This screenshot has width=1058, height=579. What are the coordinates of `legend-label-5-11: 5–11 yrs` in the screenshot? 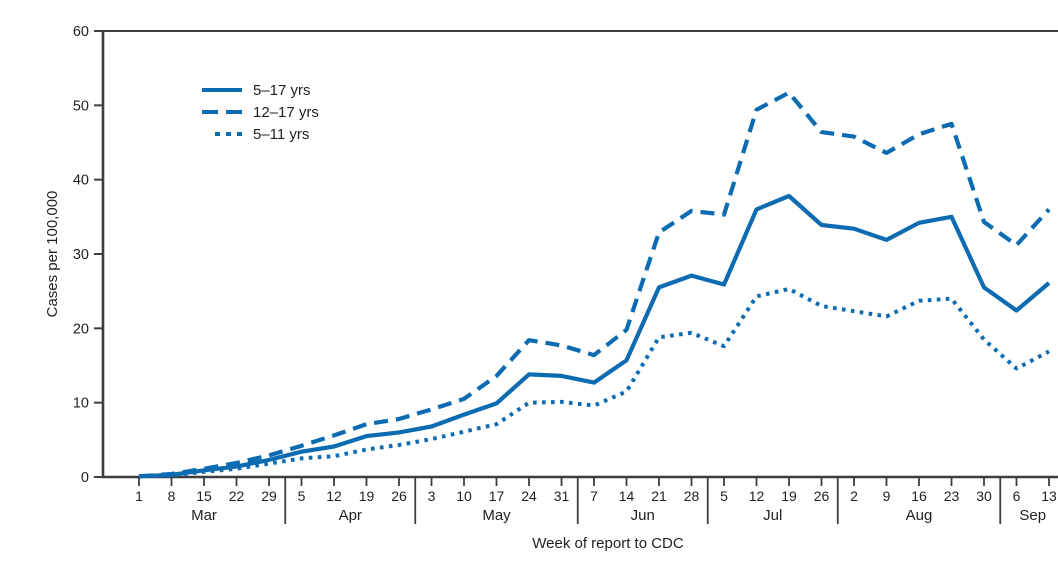 It's located at (281, 134).